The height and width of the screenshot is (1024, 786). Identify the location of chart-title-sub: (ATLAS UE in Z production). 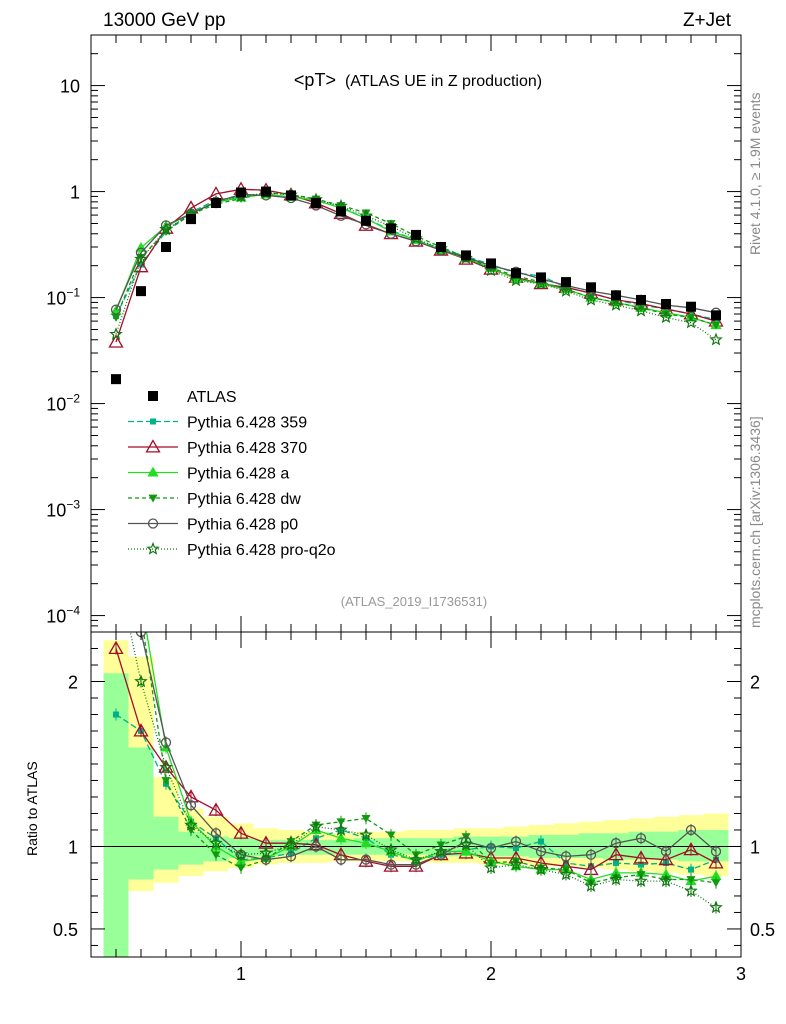
(443, 81).